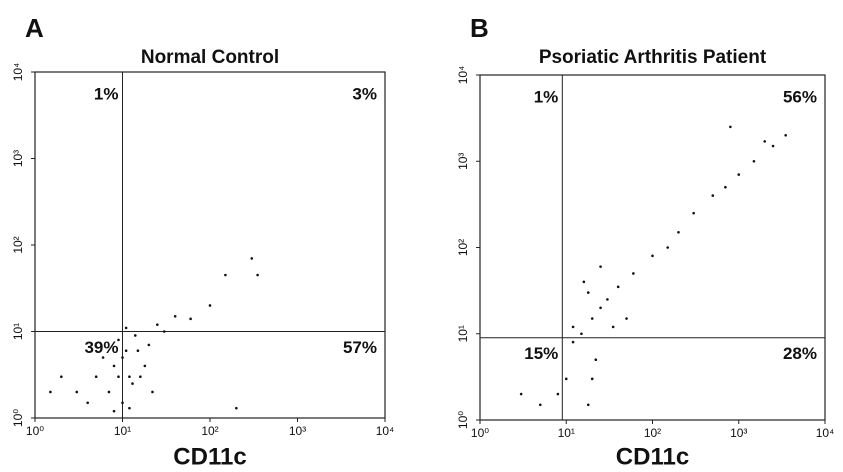 Image resolution: width=843 pixels, height=472 pixels. Describe the element at coordinates (541, 353) in the screenshot. I see `quadrant-percent: 15%` at that location.